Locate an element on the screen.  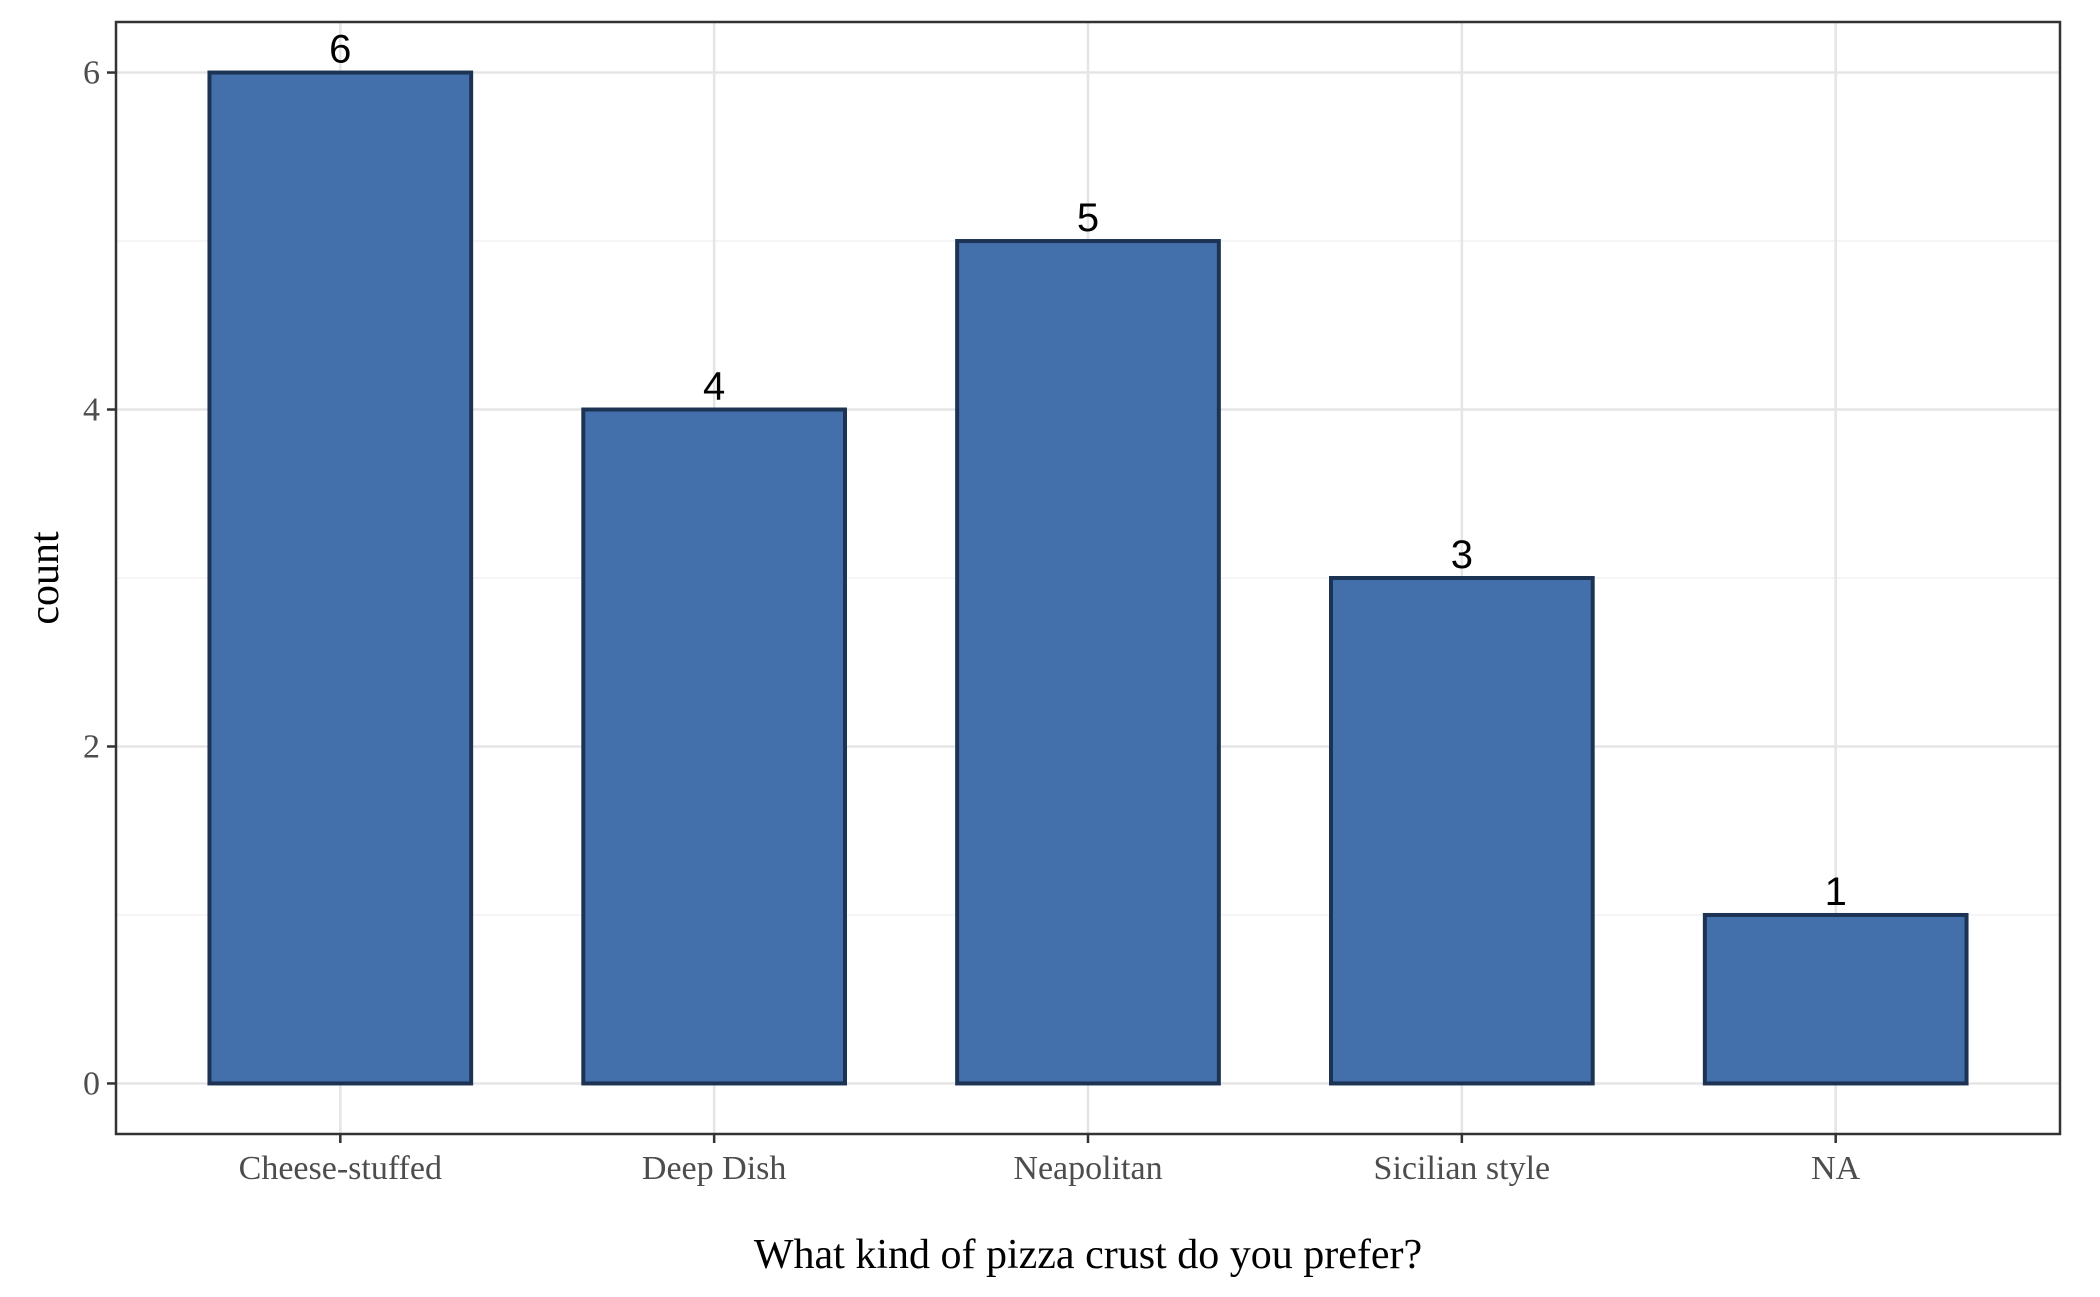
x-axis-title: What kind of pizza crust do you prefer? is located at coordinates (1088, 1255).